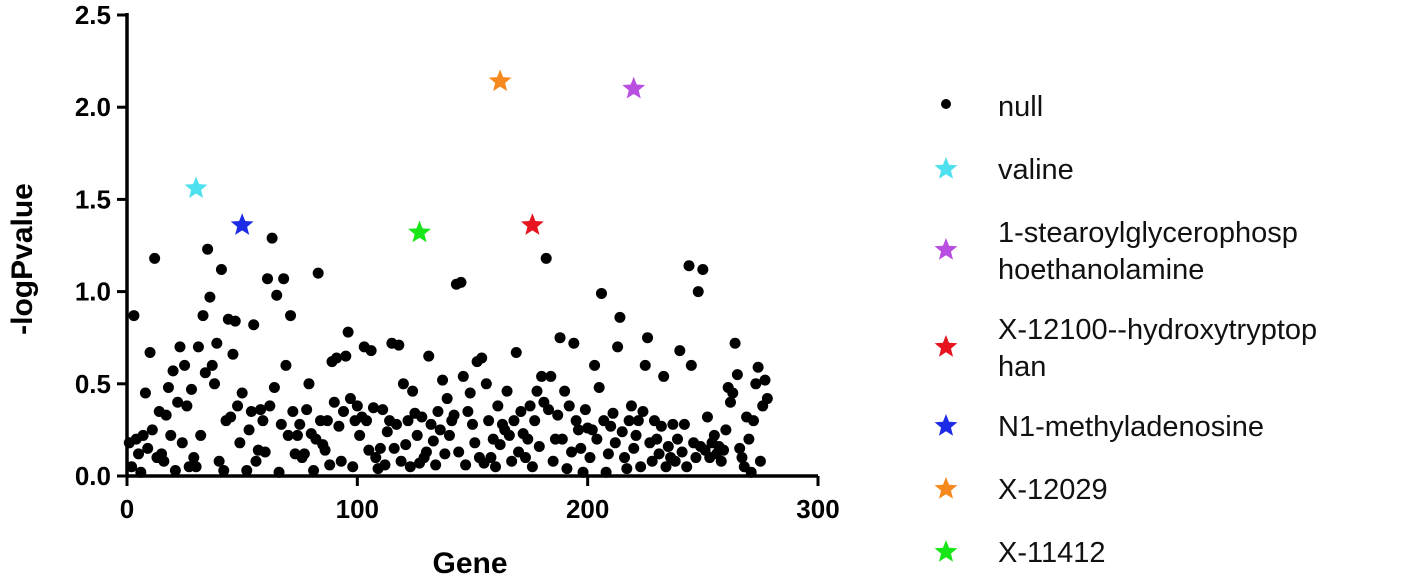 This screenshot has height=580, width=1416. Describe the element at coordinates (1020, 107) in the screenshot. I see `legend-label: null` at that location.